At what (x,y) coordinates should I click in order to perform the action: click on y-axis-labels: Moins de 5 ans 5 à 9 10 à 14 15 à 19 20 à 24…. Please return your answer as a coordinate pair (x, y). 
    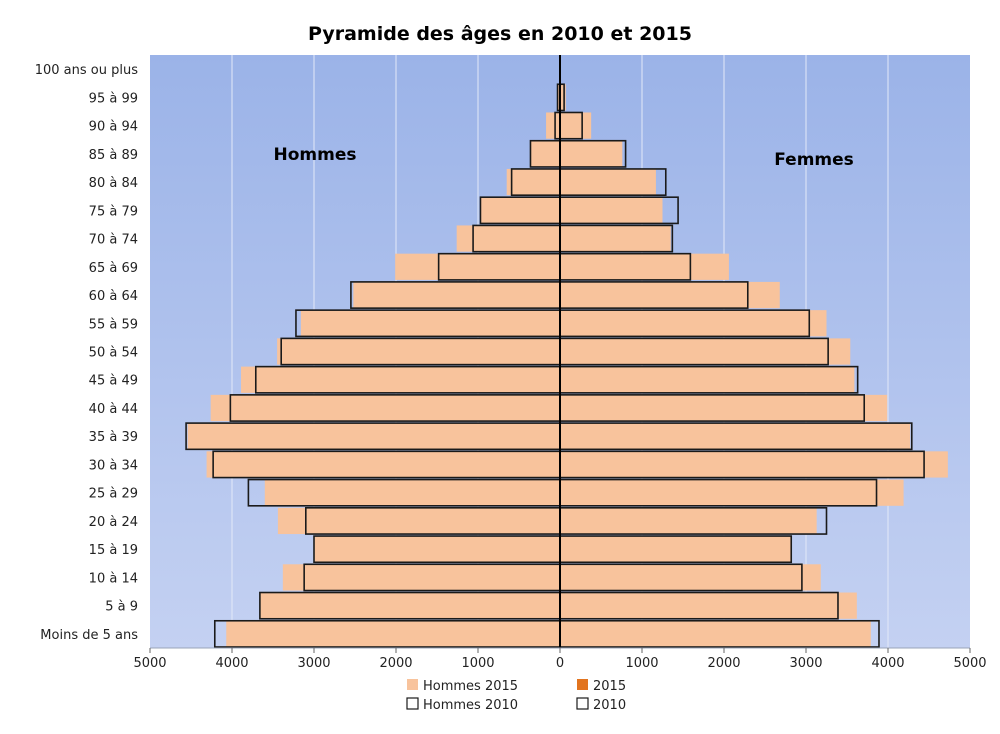
    Looking at the image, I should click on (86, 353).